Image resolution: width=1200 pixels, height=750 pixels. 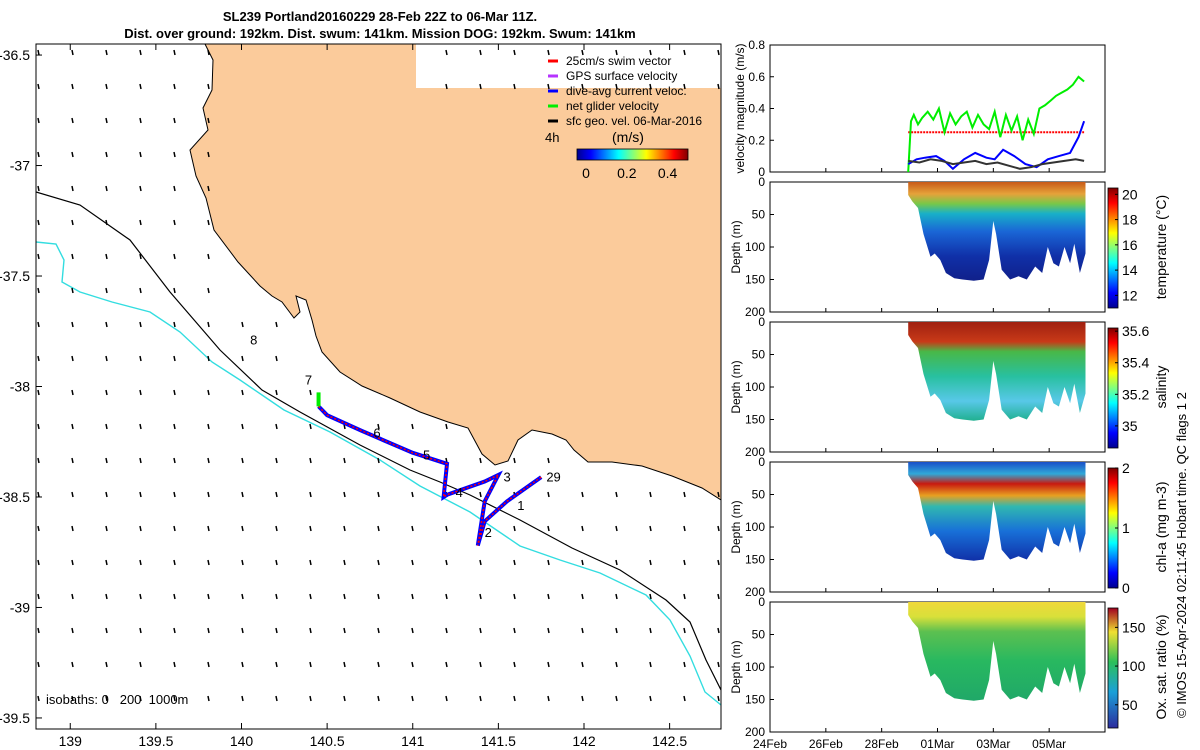 What do you see at coordinates (756, 140) in the screenshot?
I see `velocity-y-tick-label: 0.2` at bounding box center [756, 140].